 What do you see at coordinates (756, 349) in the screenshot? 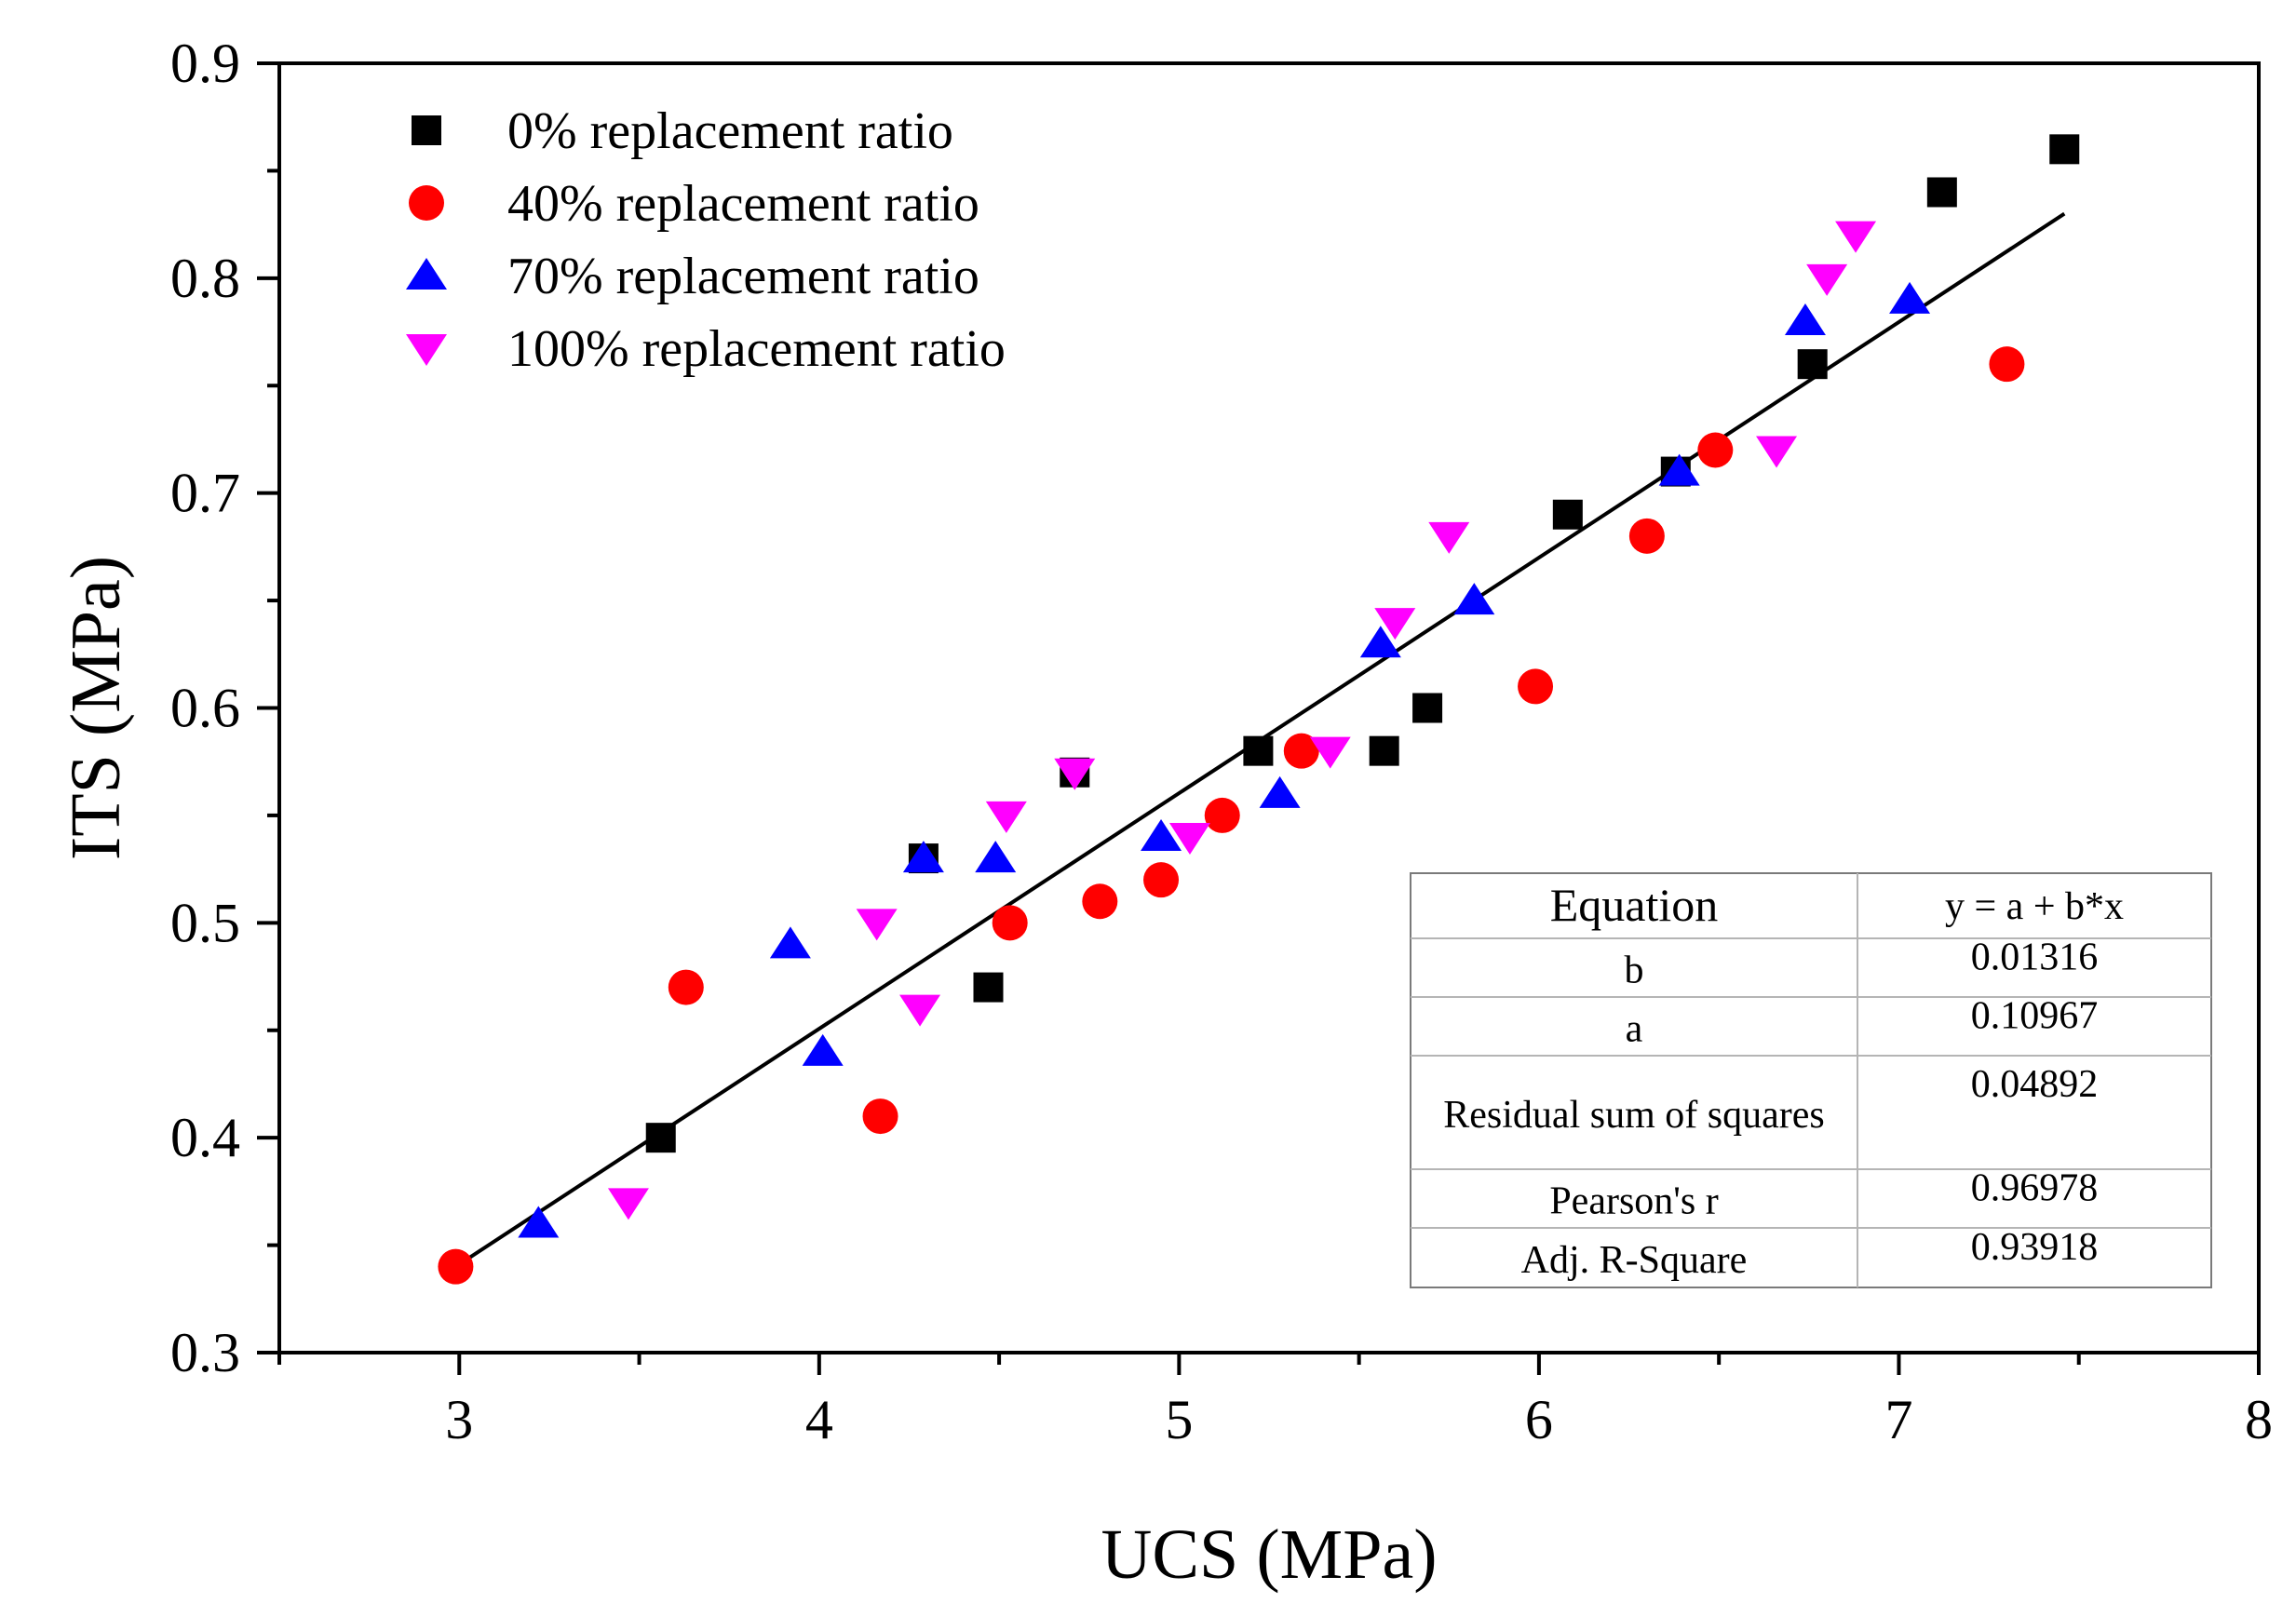
I see `legend-label: 100% replacement ratio` at bounding box center [756, 349].